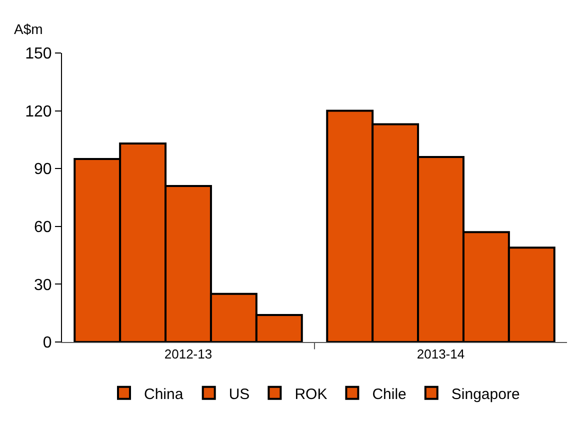  What do you see at coordinates (28, 29) in the screenshot?
I see `y-axis-title: A$m` at bounding box center [28, 29].